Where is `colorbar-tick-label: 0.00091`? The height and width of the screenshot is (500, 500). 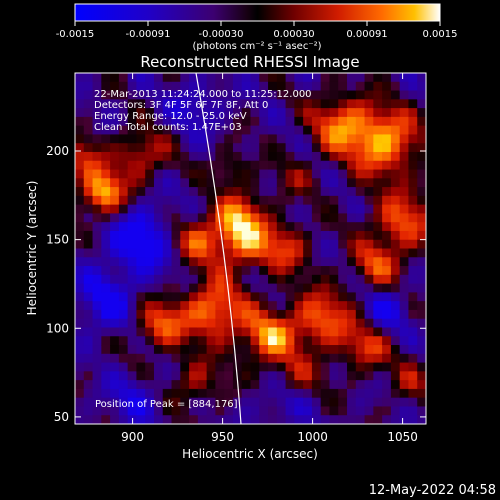
colorbar-tick-label: 0.00091 is located at coordinates (366, 34).